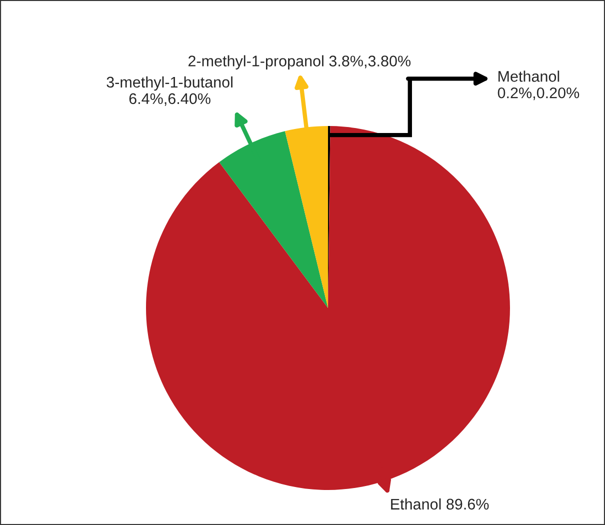 This screenshot has height=525, width=605. I want to click on slice-label: 3-methyl-1-butanol, so click(169, 83).